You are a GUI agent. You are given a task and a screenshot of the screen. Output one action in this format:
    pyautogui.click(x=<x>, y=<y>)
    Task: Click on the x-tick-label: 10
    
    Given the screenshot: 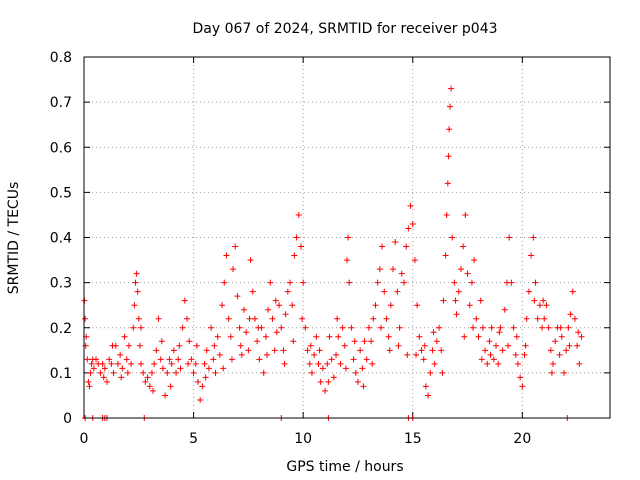 What is the action you would take?
    pyautogui.click(x=303, y=439)
    